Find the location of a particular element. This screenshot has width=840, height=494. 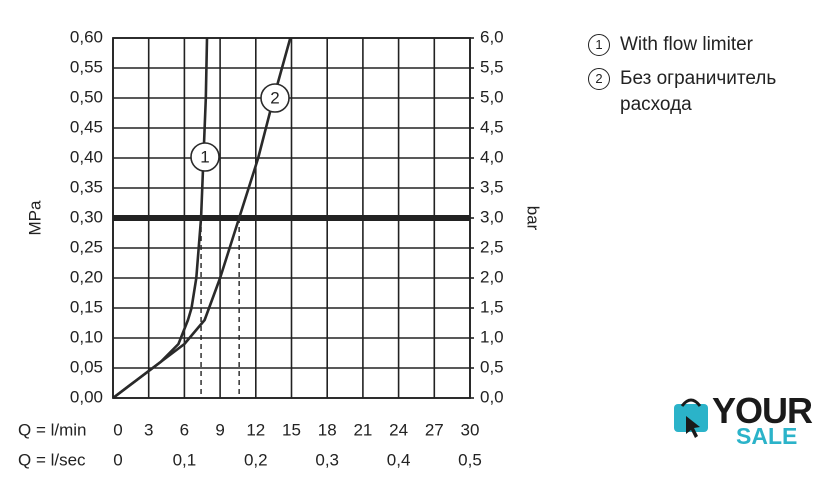

y-tick-label: 0,20 is located at coordinates (86, 276).